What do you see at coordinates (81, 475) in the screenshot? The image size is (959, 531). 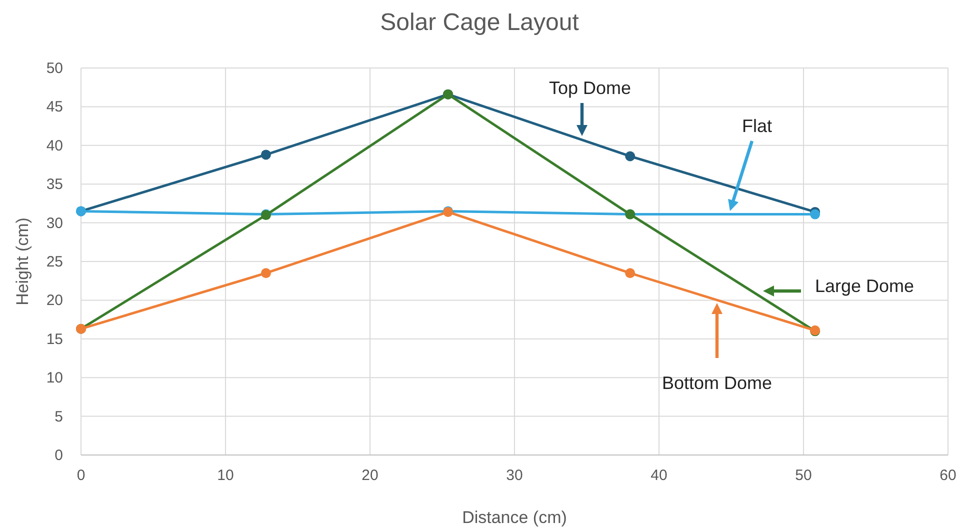 I see `x-tick-label: 0` at bounding box center [81, 475].